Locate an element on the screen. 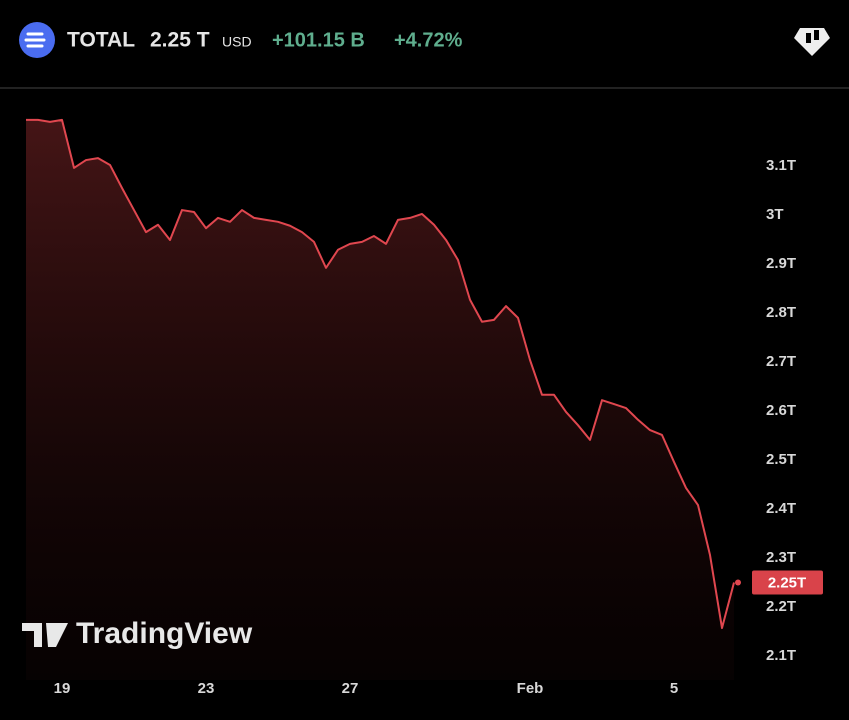 The height and width of the screenshot is (720, 849). change: +101.15 B is located at coordinates (318, 40).